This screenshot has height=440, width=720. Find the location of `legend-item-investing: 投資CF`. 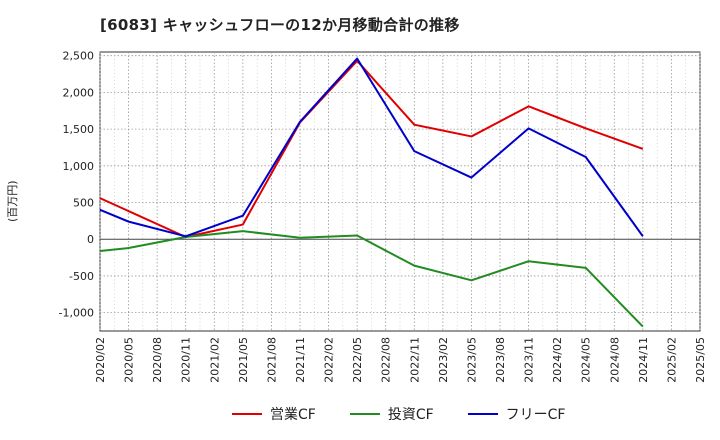

legend-item-investing: 投資CF is located at coordinates (391, 414).